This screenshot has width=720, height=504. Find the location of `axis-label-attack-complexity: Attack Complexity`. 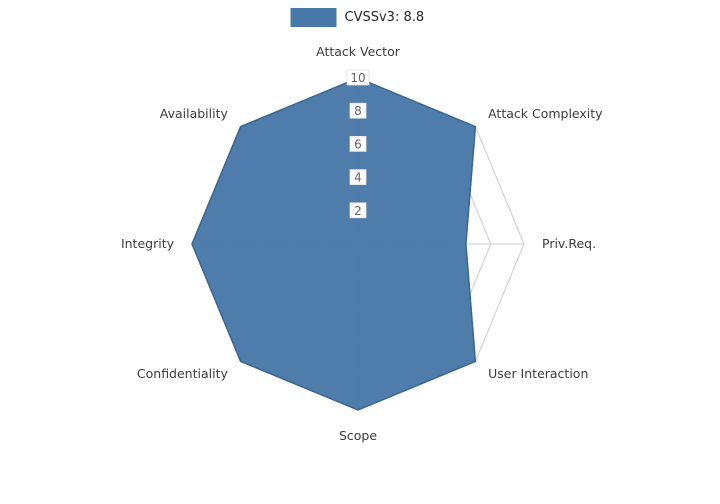

axis-label-attack-complexity: Attack Complexity is located at coordinates (545, 113).